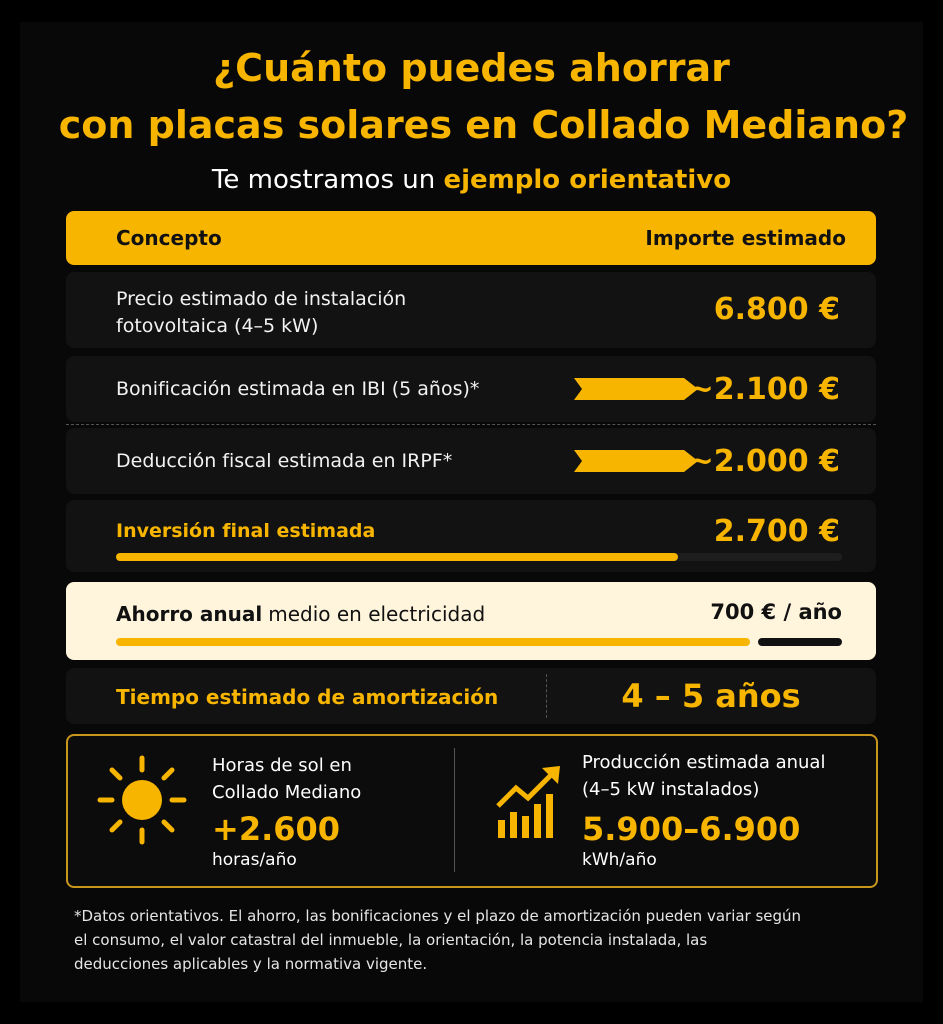  I want to click on stat-unit: horas/año, so click(254, 860).